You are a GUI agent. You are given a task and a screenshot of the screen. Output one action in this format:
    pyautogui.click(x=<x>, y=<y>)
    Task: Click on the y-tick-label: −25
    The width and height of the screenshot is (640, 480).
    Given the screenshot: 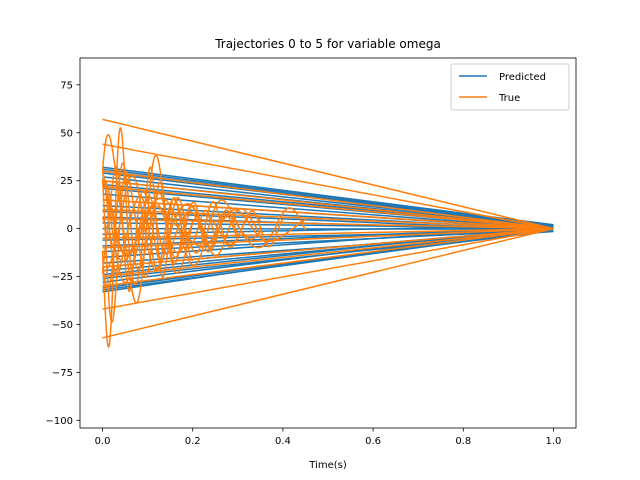 What is the action you would take?
    pyautogui.click(x=62, y=277)
    